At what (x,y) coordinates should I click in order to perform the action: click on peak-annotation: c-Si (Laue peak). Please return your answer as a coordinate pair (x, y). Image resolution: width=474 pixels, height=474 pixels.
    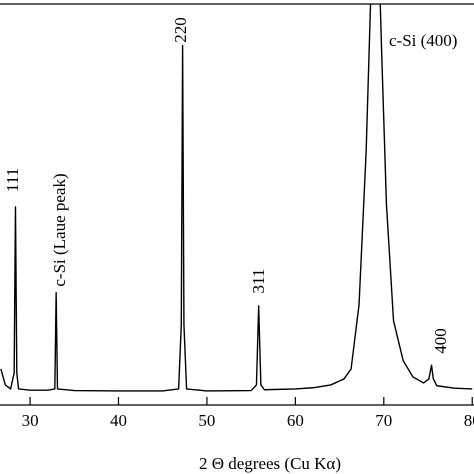
    Looking at the image, I should click on (59, 229).